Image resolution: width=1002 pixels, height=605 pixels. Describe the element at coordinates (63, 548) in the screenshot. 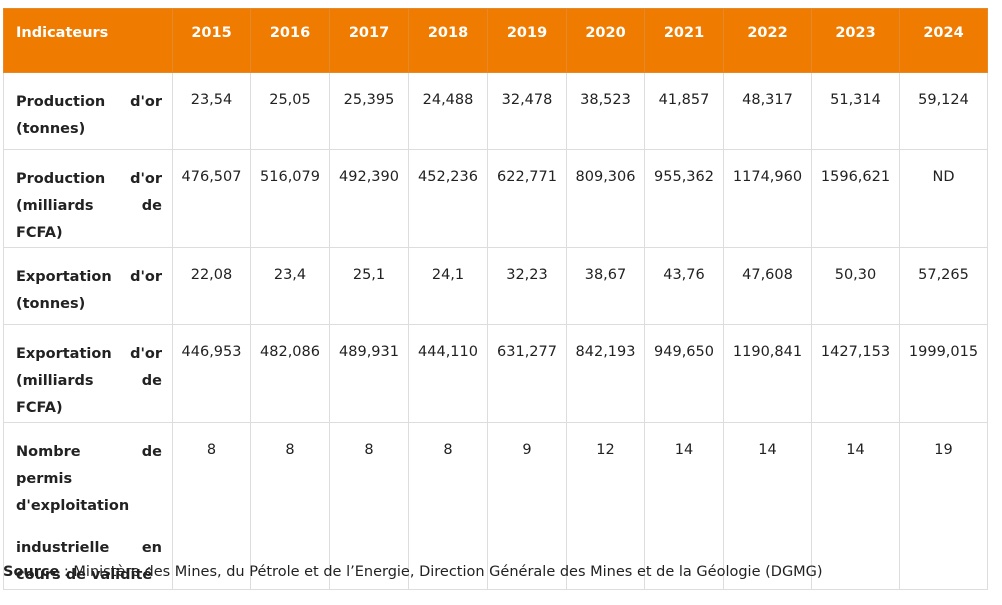

I see `row-label-word: industrielle` at that location.